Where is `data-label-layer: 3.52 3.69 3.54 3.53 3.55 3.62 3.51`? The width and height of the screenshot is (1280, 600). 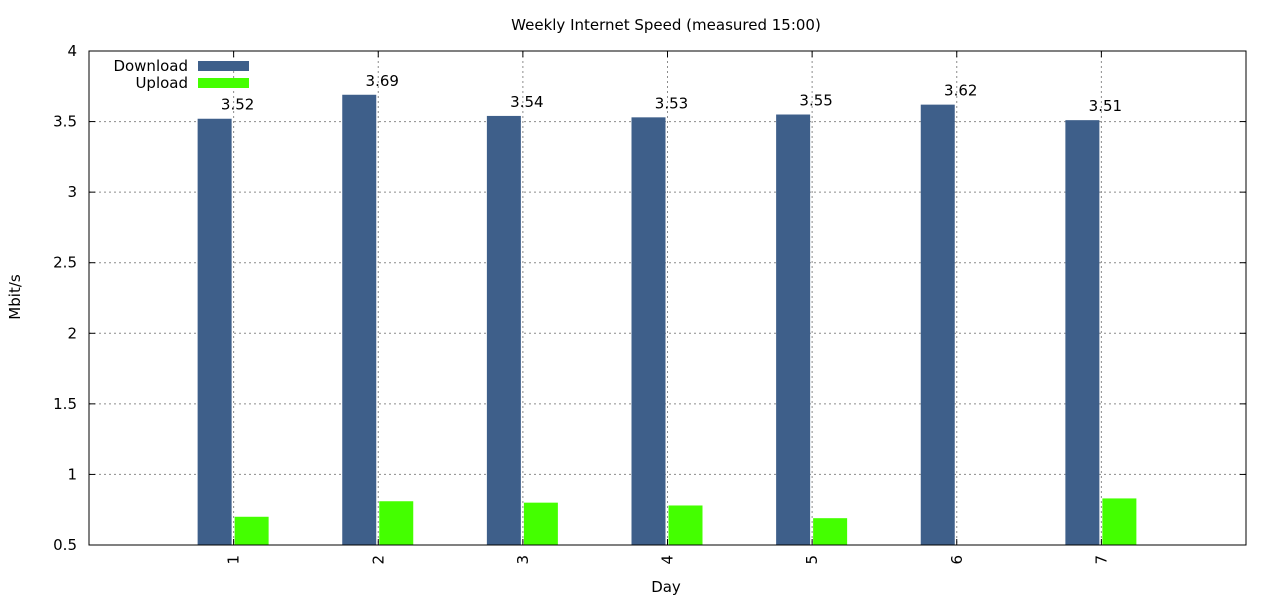
data-label-layer: 3.52 3.69 3.54 3.53 3.55 3.62 3.51 is located at coordinates (671, 93).